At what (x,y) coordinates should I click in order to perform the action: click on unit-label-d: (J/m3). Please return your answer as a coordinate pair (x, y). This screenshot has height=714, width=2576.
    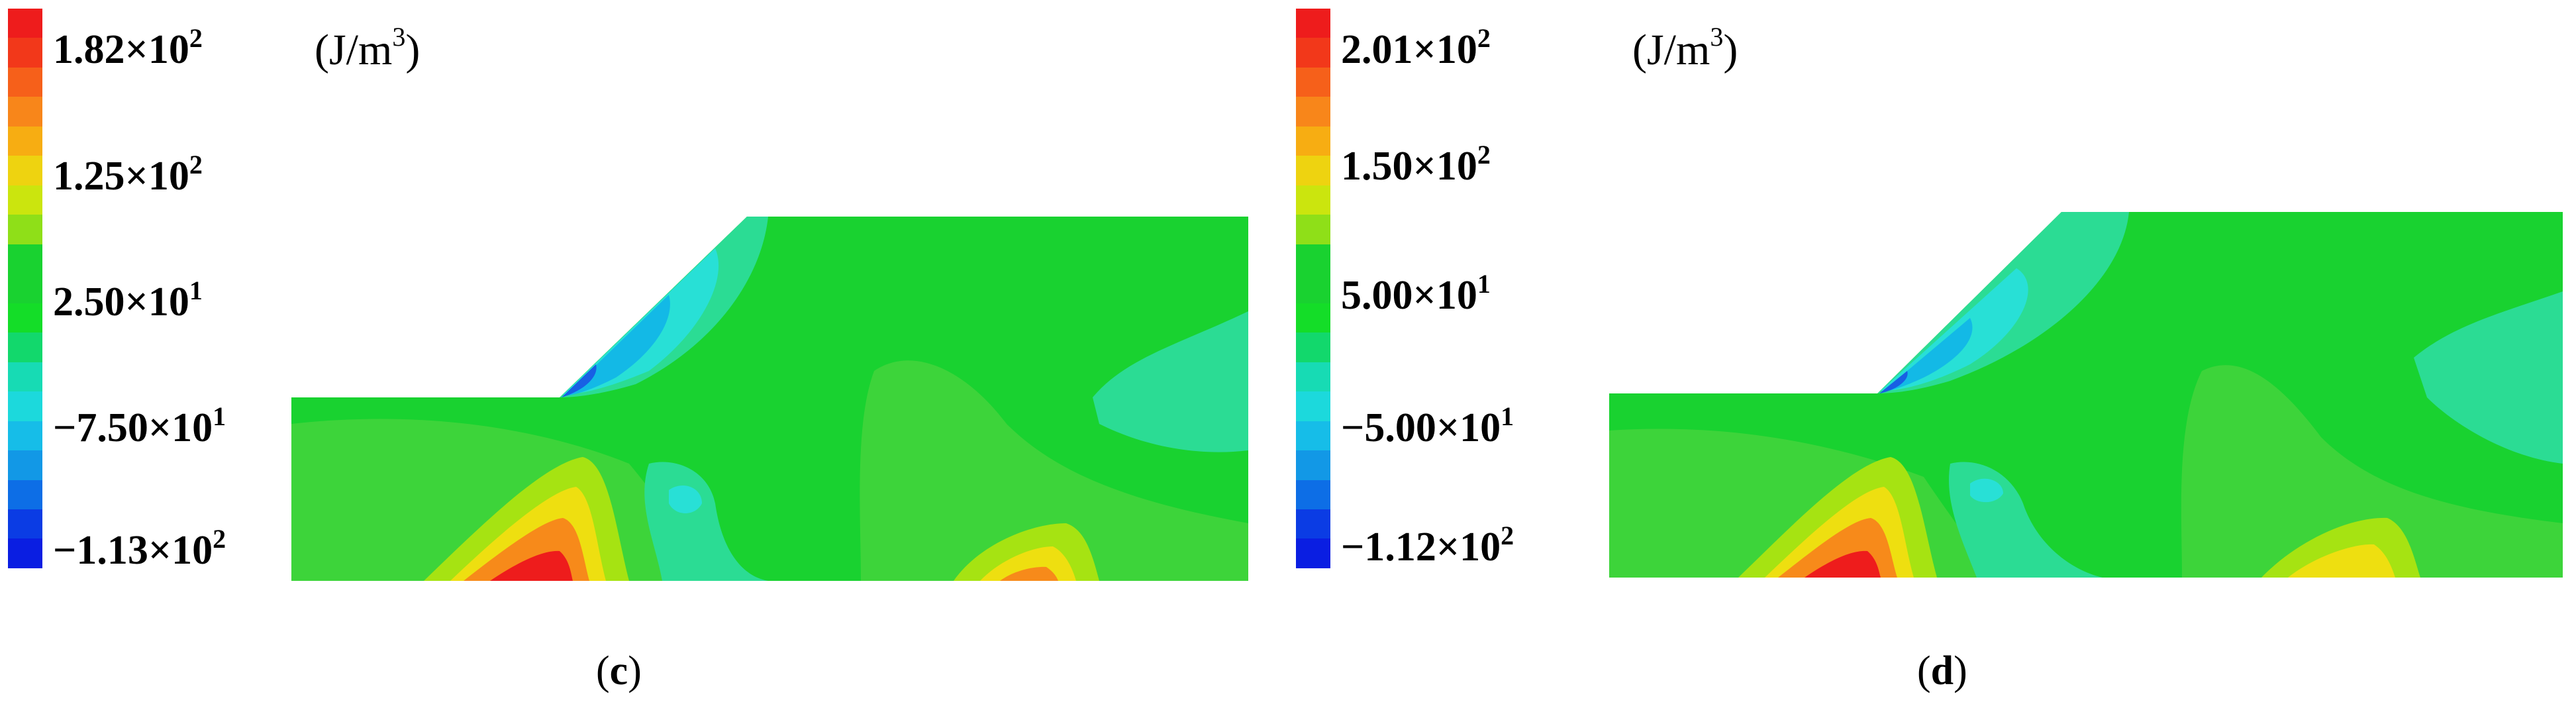
    Looking at the image, I should click on (1685, 48).